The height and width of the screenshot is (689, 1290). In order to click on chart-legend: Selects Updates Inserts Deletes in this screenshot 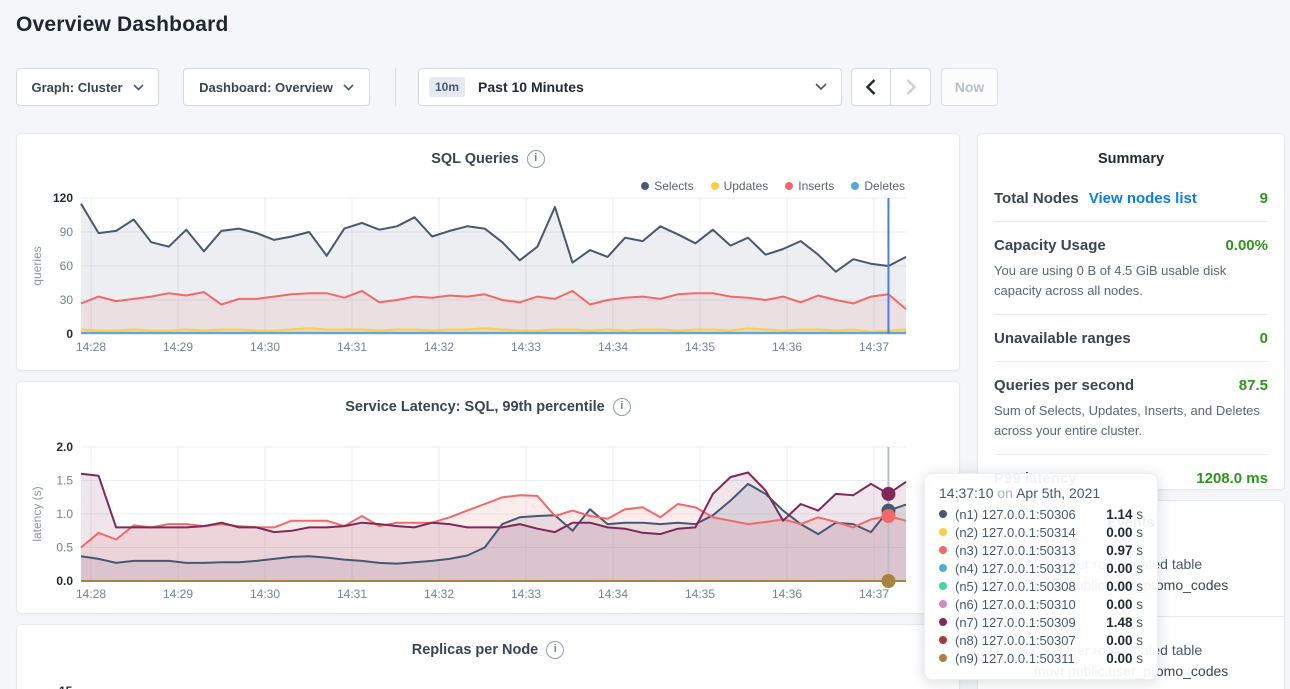, I will do `click(773, 186)`.